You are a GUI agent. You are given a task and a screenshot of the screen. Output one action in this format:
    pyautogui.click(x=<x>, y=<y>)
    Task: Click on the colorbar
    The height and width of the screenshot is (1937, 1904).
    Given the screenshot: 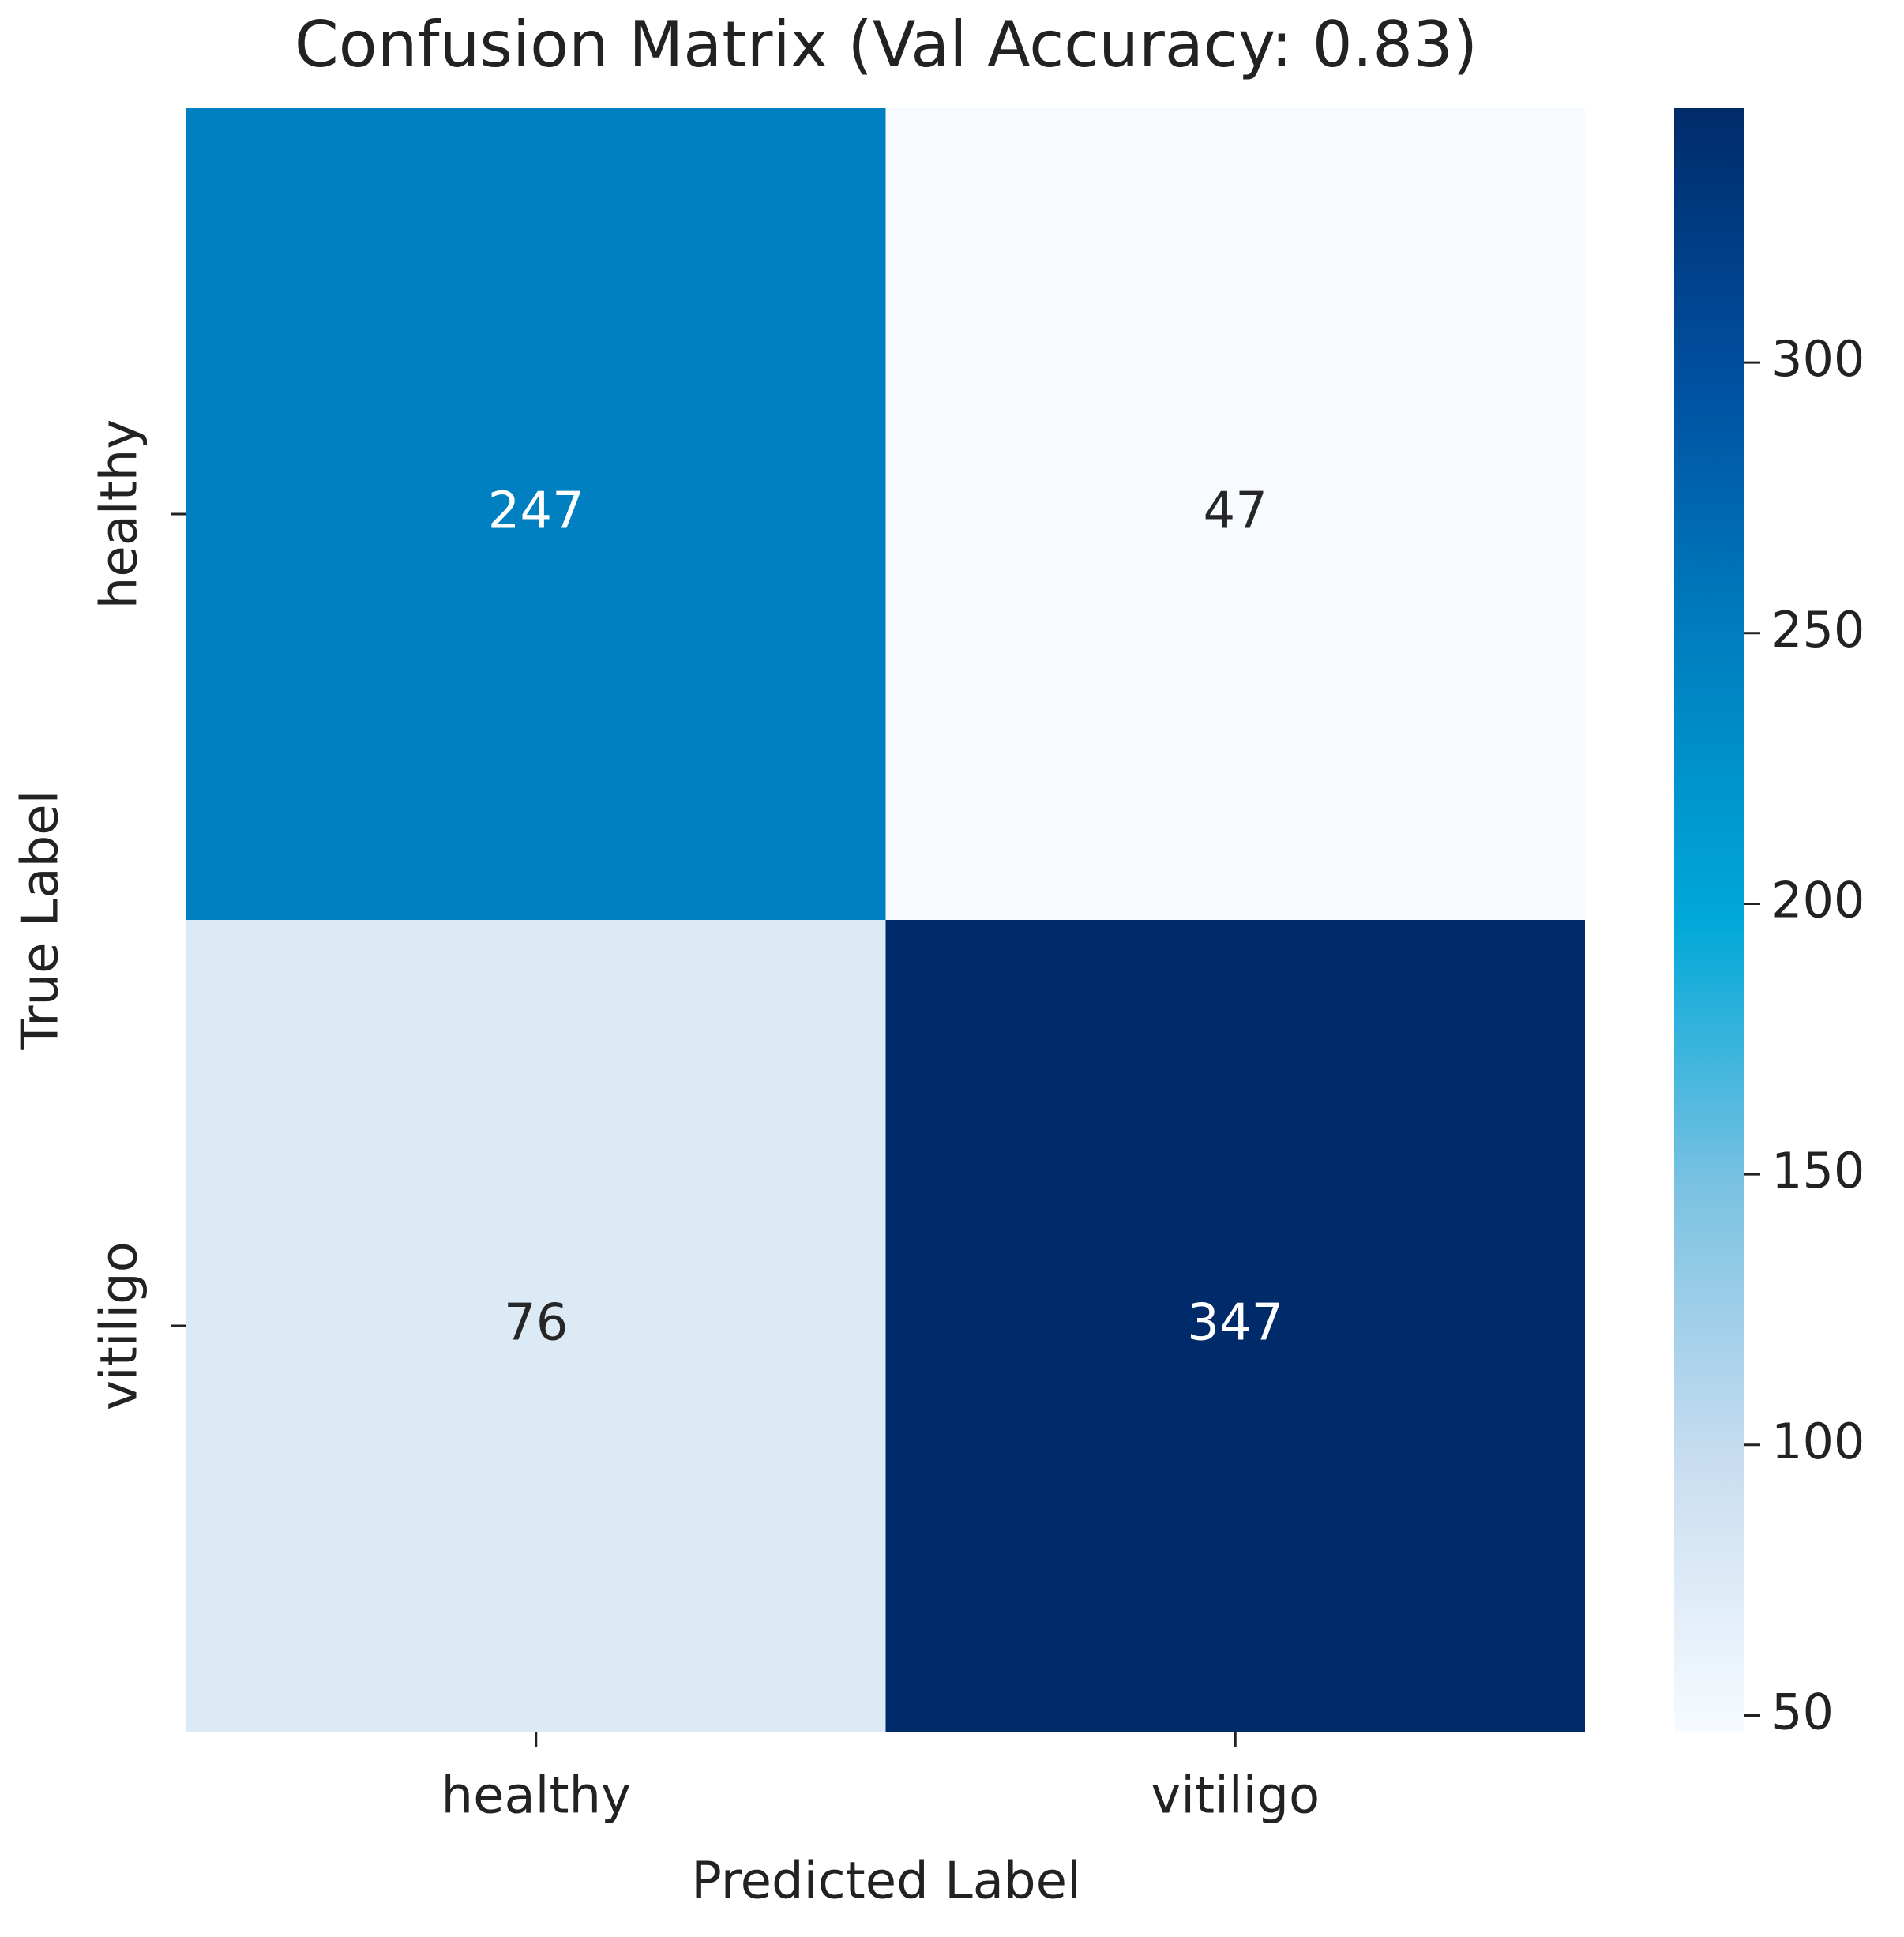 What is the action you would take?
    pyautogui.click(x=1709, y=920)
    